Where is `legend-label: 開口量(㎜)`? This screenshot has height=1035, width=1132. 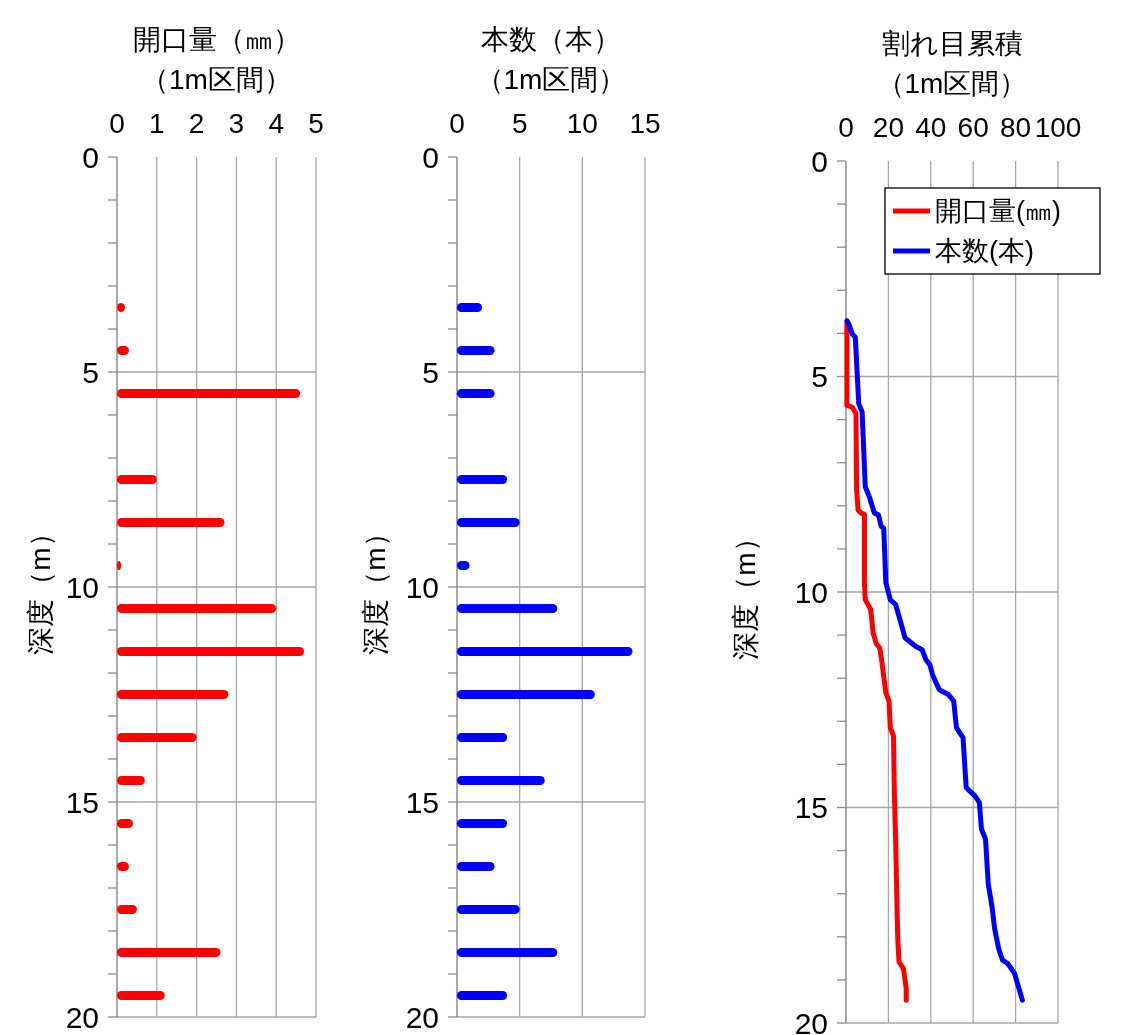
legend-label: 開口量(㎜) is located at coordinates (998, 211).